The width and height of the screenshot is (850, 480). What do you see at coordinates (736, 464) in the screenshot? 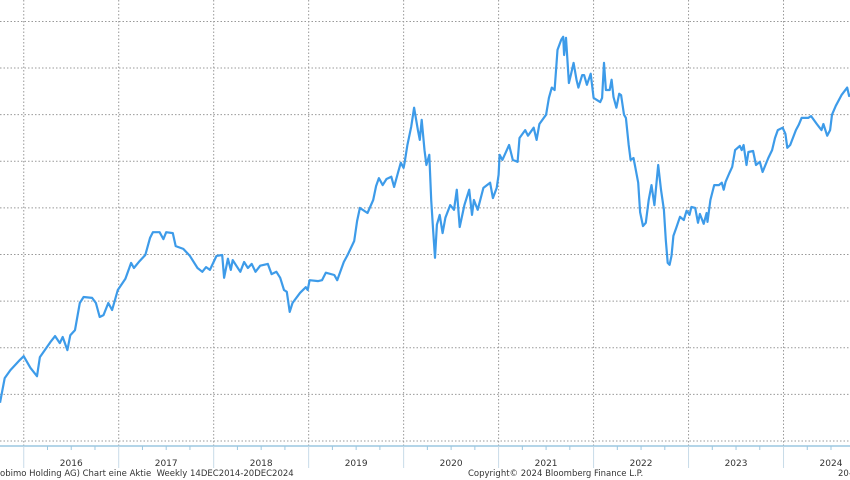
I see `x-tick-label: 2023` at bounding box center [736, 464].